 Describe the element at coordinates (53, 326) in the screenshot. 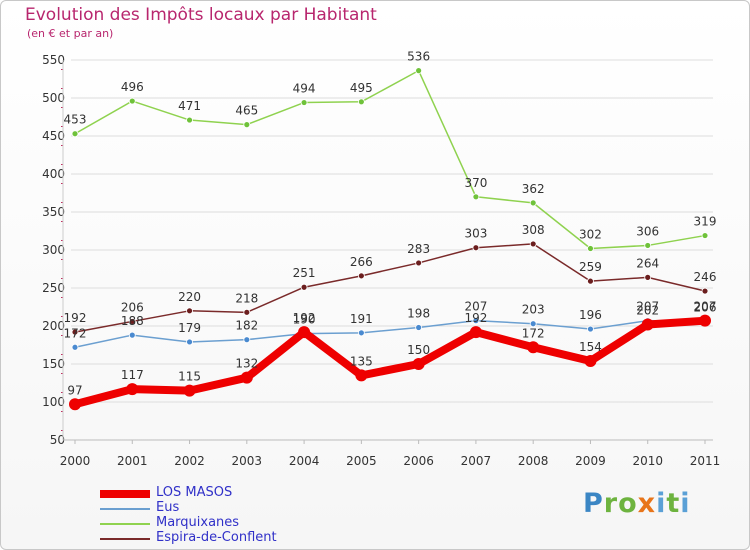

I see `y-tick-label: 200` at that location.